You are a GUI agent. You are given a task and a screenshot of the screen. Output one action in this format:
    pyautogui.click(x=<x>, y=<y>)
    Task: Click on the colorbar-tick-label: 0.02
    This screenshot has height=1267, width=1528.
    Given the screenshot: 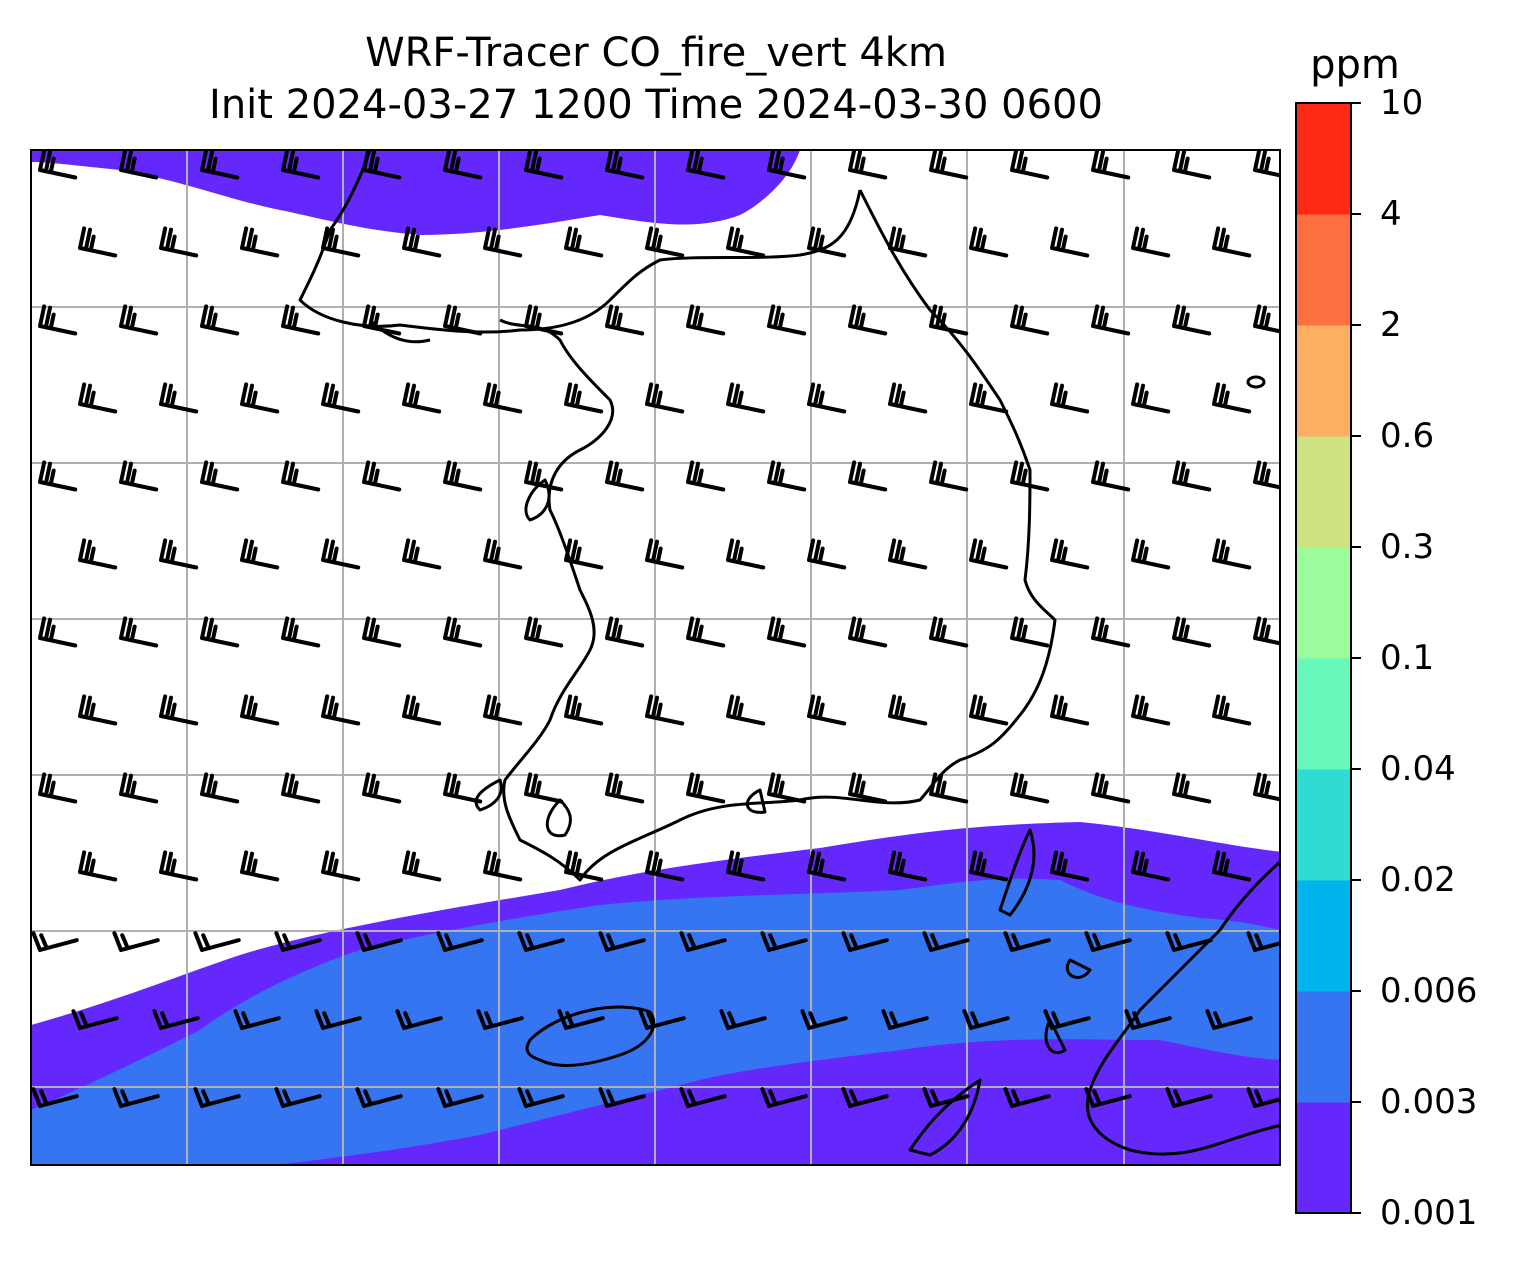 What is the action you would take?
    pyautogui.click(x=1418, y=880)
    